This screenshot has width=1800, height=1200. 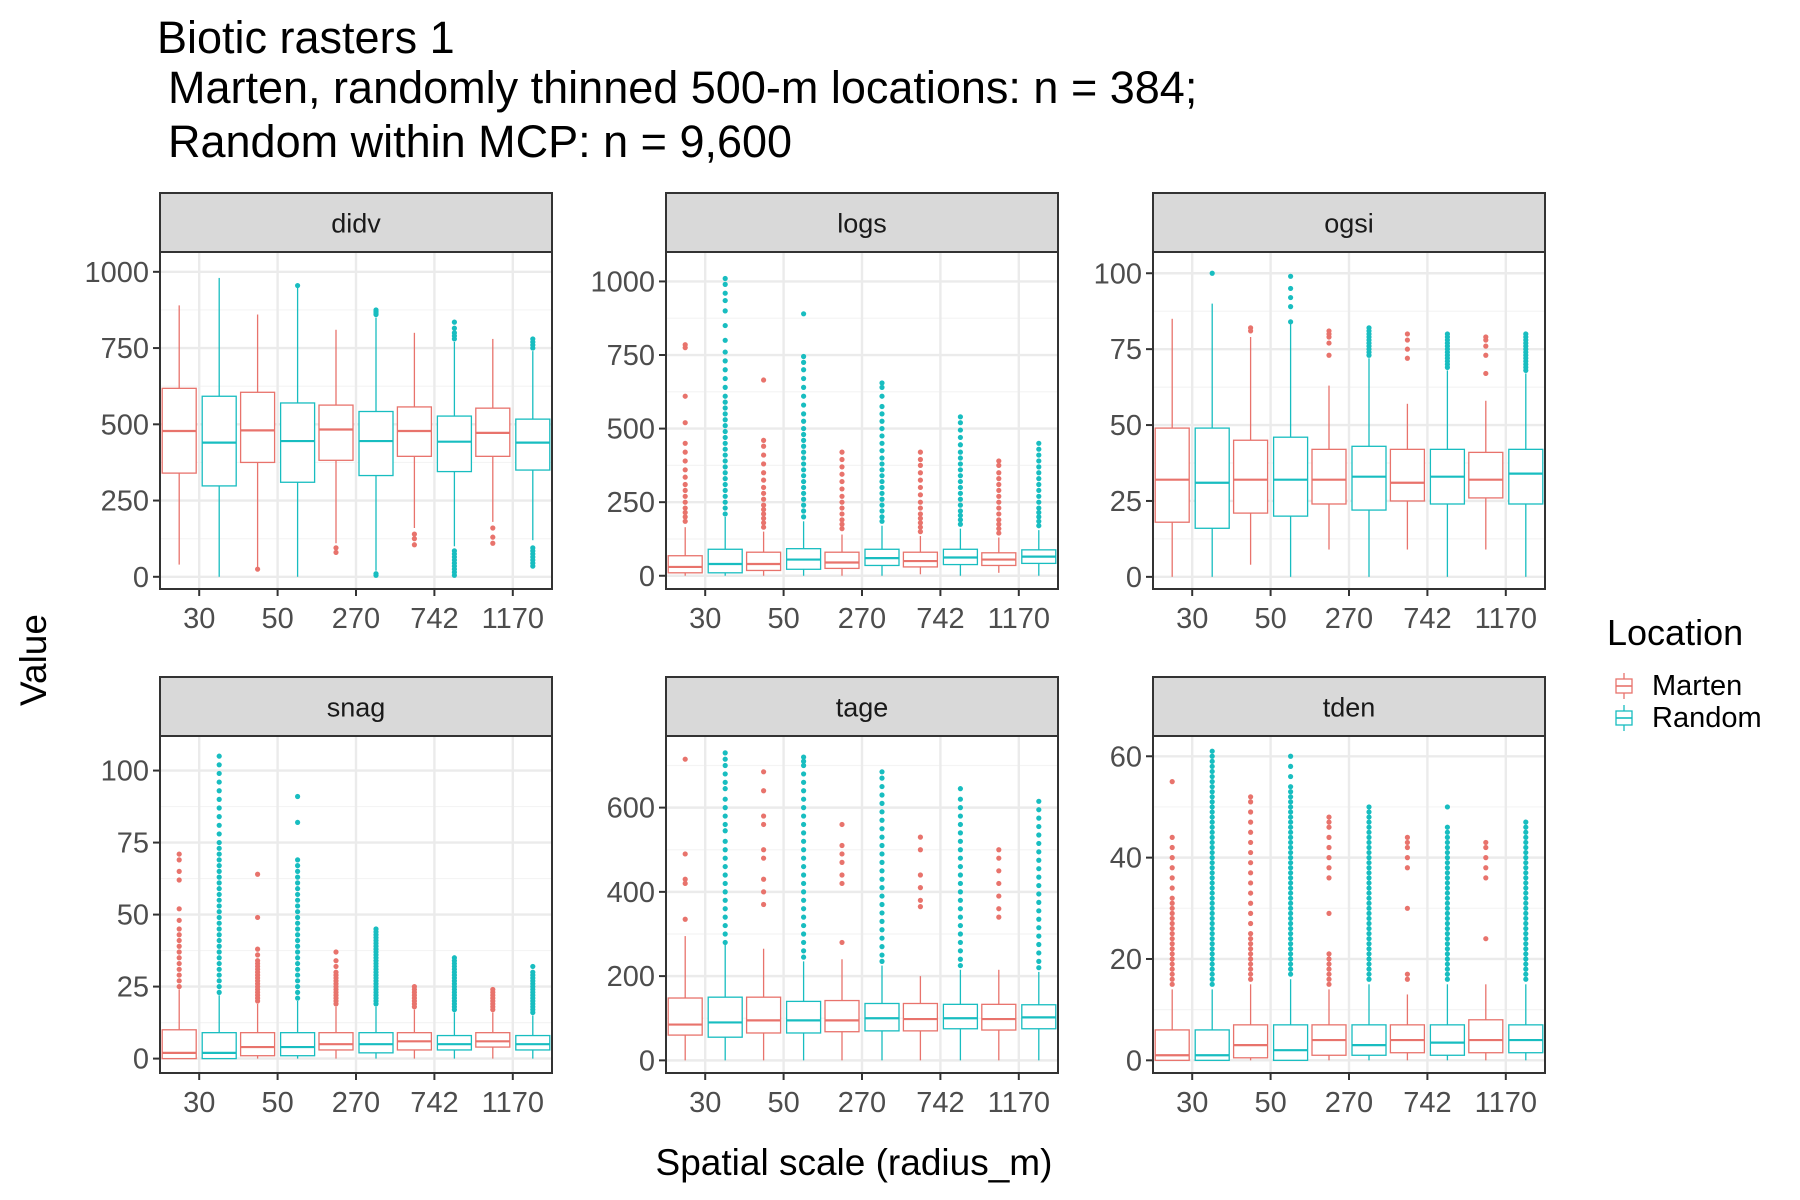 What do you see at coordinates (336, 955) in the screenshot?
I see `series-marten-snag` at bounding box center [336, 955].